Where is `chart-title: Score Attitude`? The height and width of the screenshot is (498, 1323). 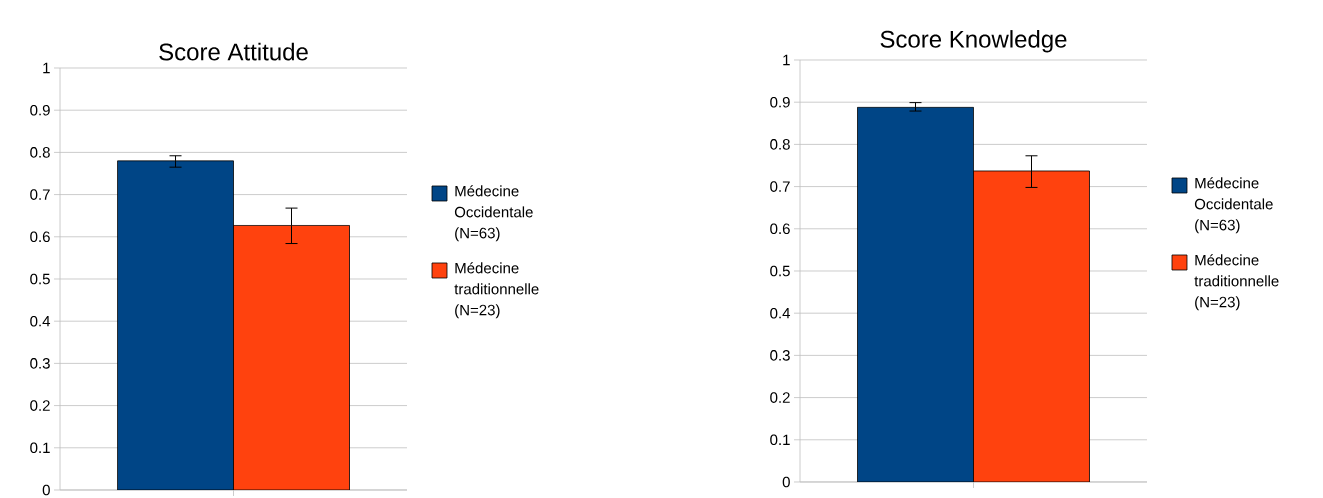 chart-title: Score Attitude is located at coordinates (233, 51).